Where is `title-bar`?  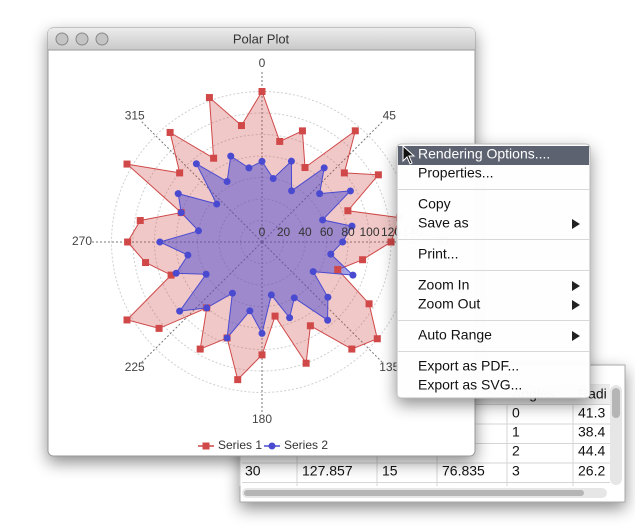 title-bar is located at coordinates (261, 39).